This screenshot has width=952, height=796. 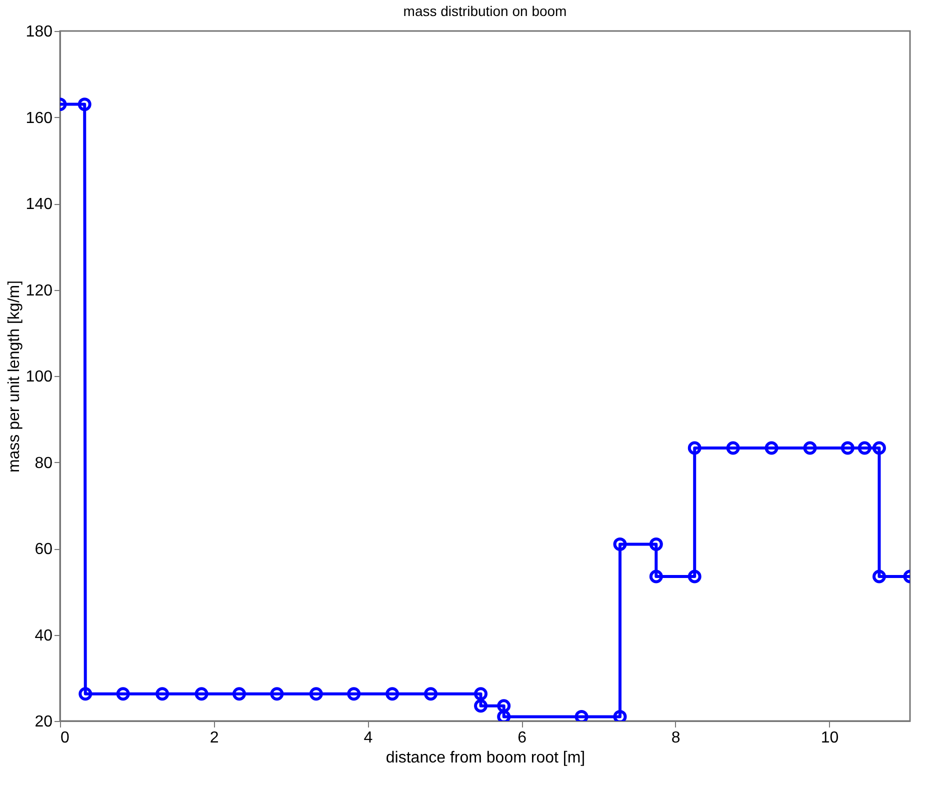 What do you see at coordinates (368, 738) in the screenshot?
I see `x-tick-label: 4` at bounding box center [368, 738].